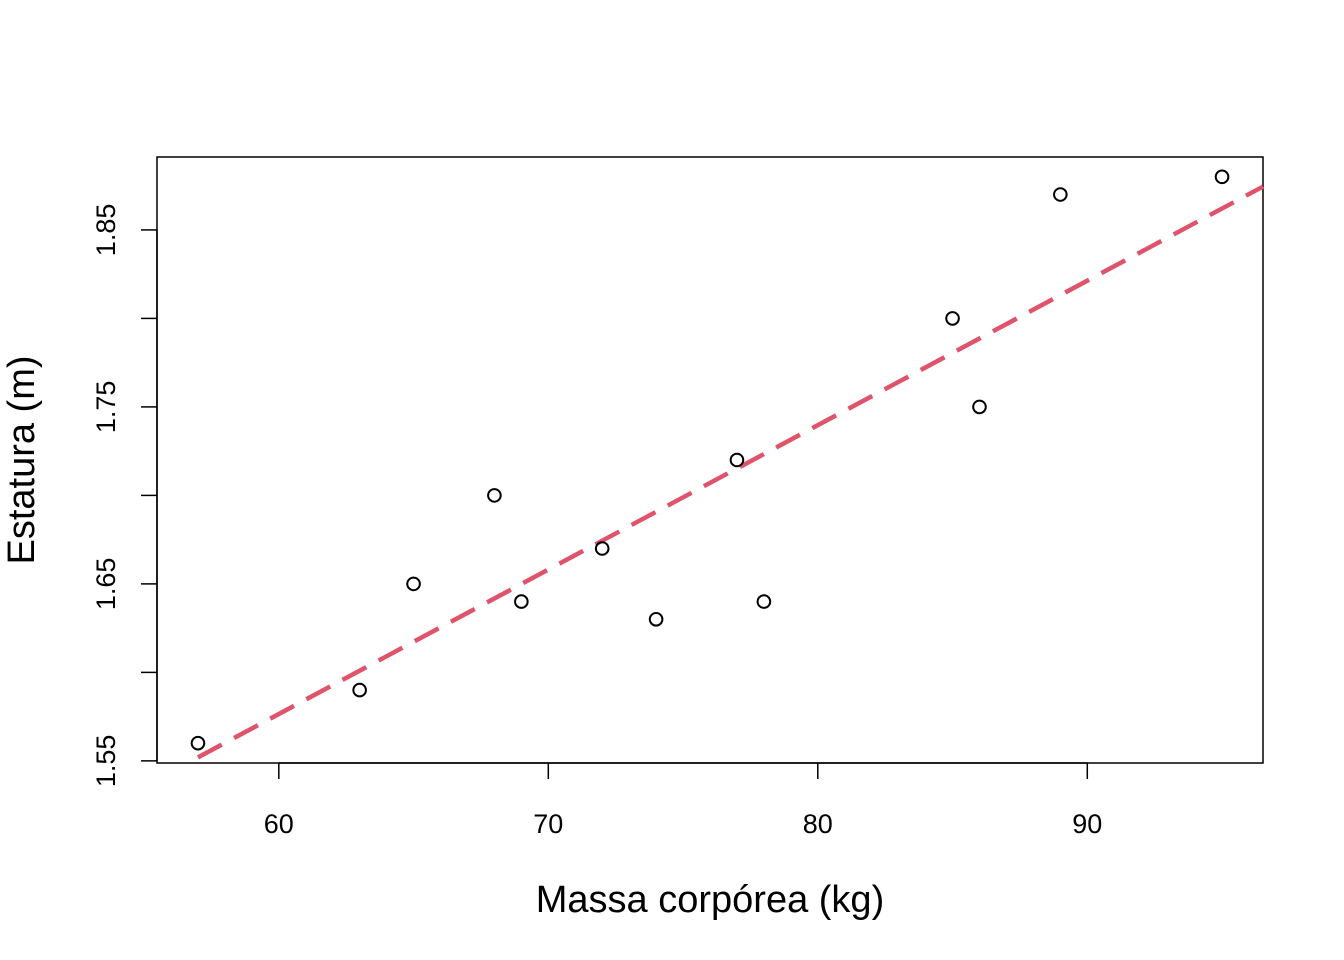 The width and height of the screenshot is (1344, 960). What do you see at coordinates (548, 824) in the screenshot?
I see `x-tick-label: 70` at bounding box center [548, 824].